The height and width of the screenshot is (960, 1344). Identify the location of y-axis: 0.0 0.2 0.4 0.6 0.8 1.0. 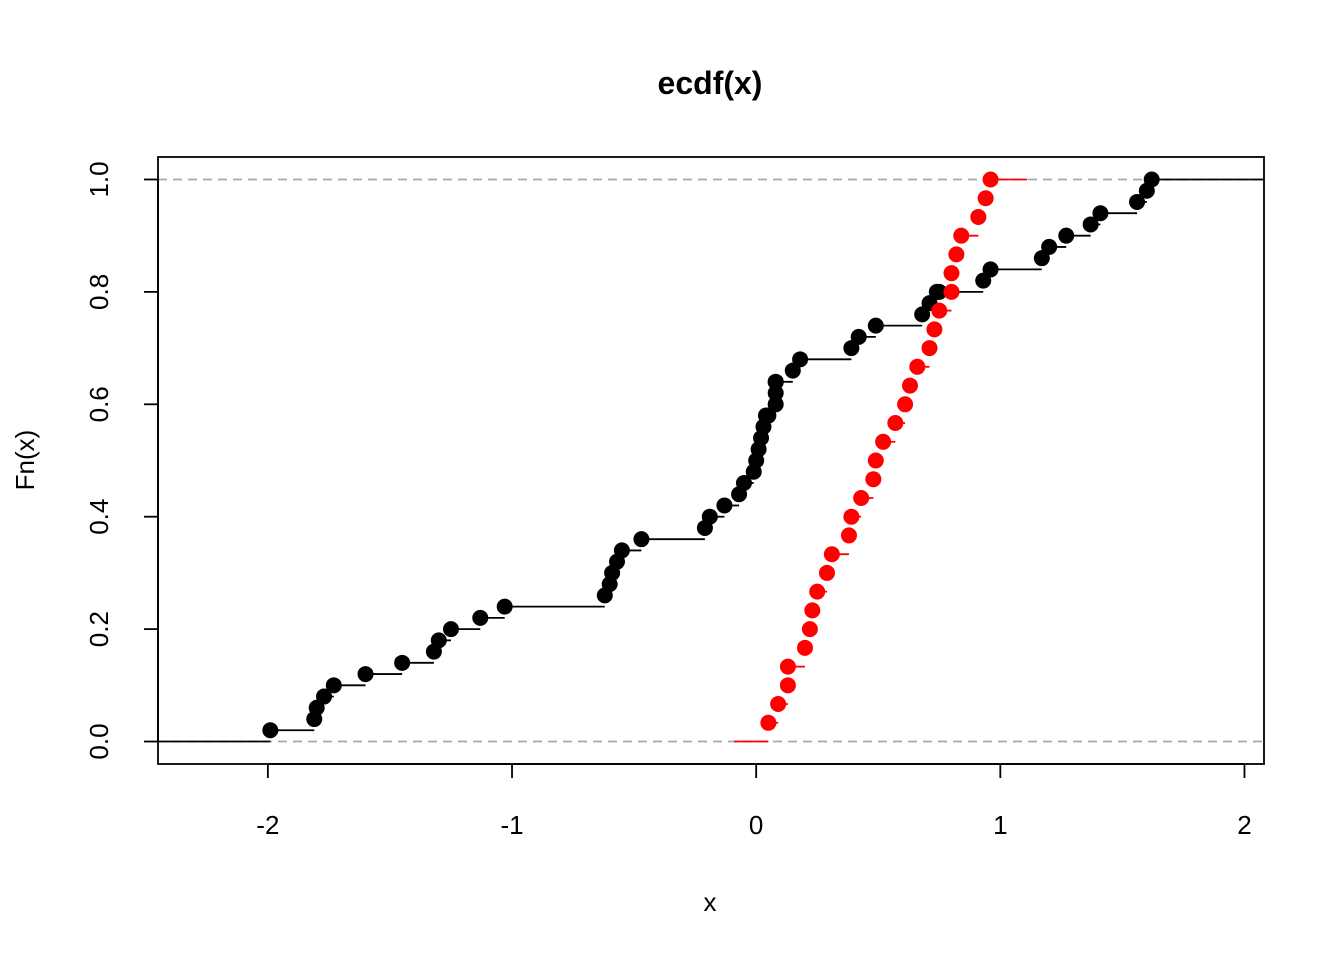
(121, 460).